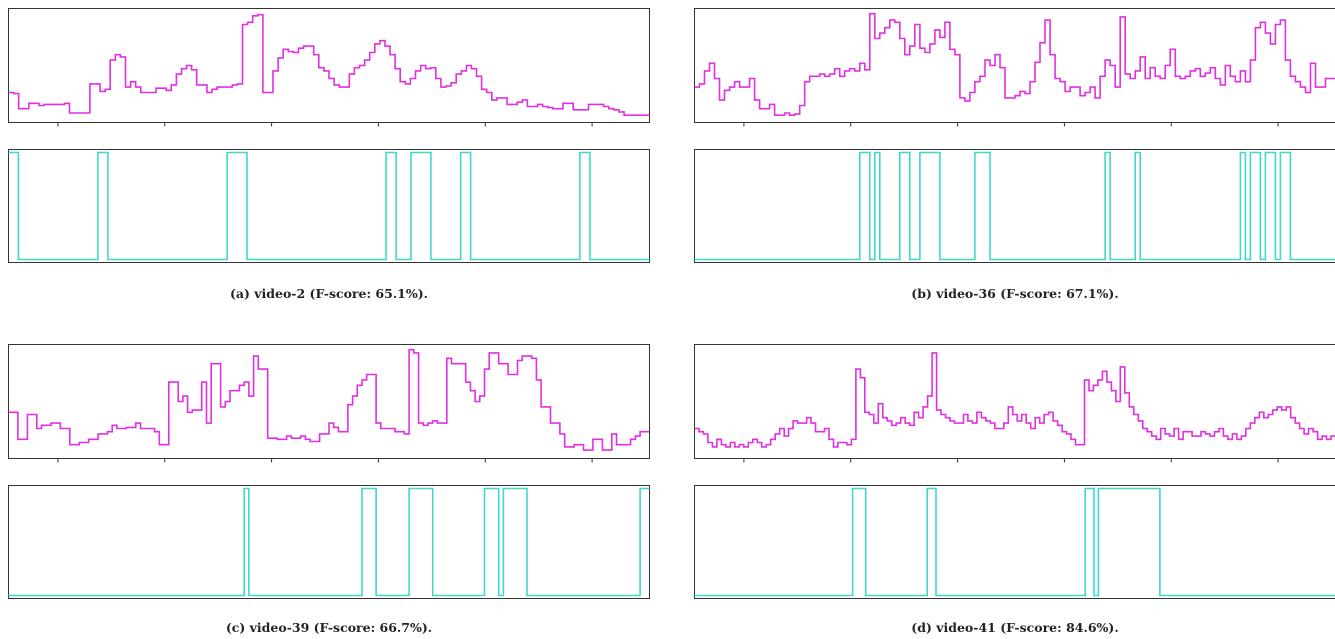 The width and height of the screenshot is (1335, 639). What do you see at coordinates (329, 627) in the screenshot?
I see `caption-c: (c) video-39 (F-score: 66.7%).` at bounding box center [329, 627].